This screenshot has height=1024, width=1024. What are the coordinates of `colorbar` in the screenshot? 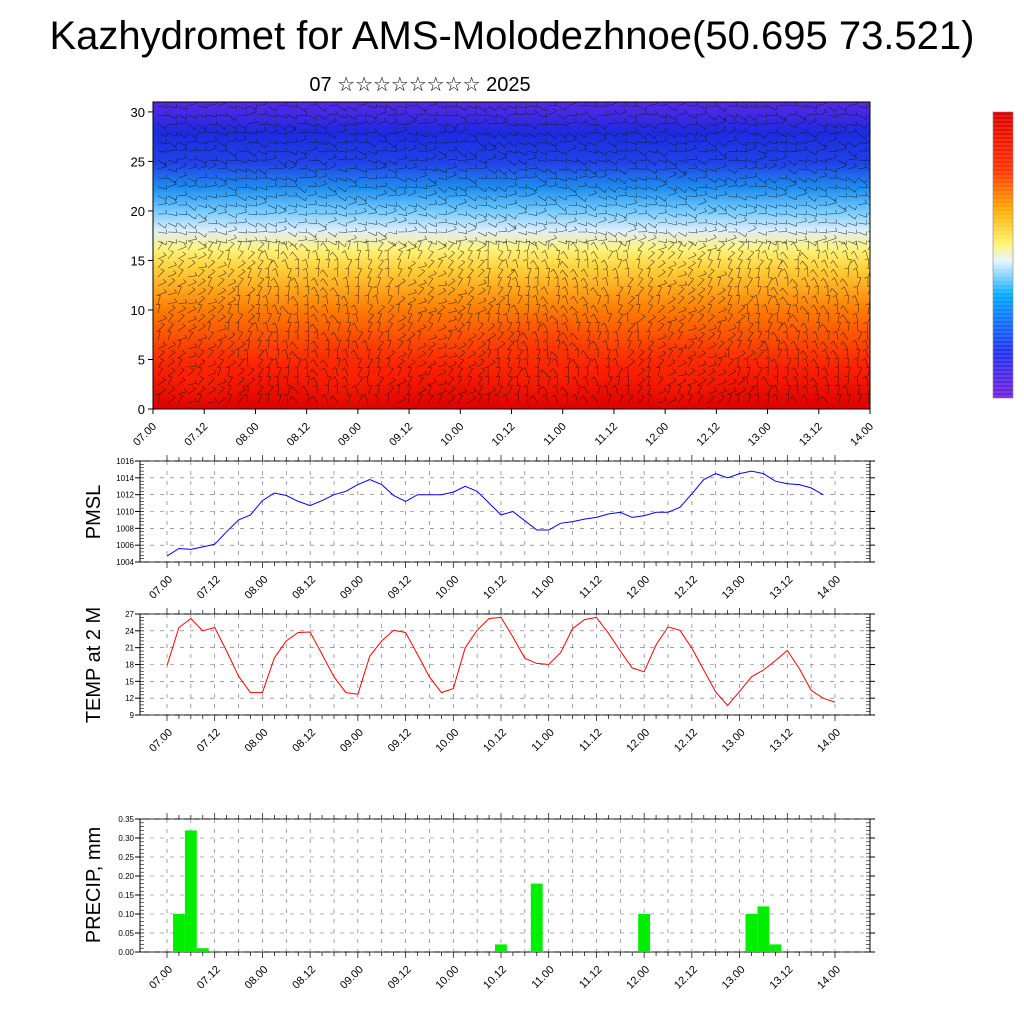 It's located at (1003, 255).